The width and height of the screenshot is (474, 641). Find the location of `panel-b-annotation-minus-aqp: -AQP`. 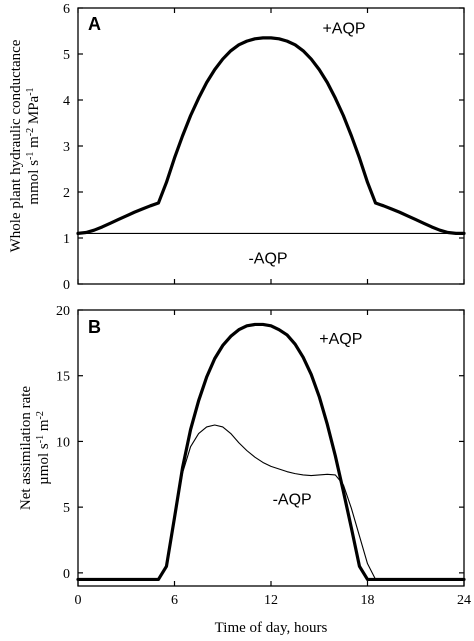

panel-b-annotation-minus-aqp: -AQP is located at coordinates (292, 500).